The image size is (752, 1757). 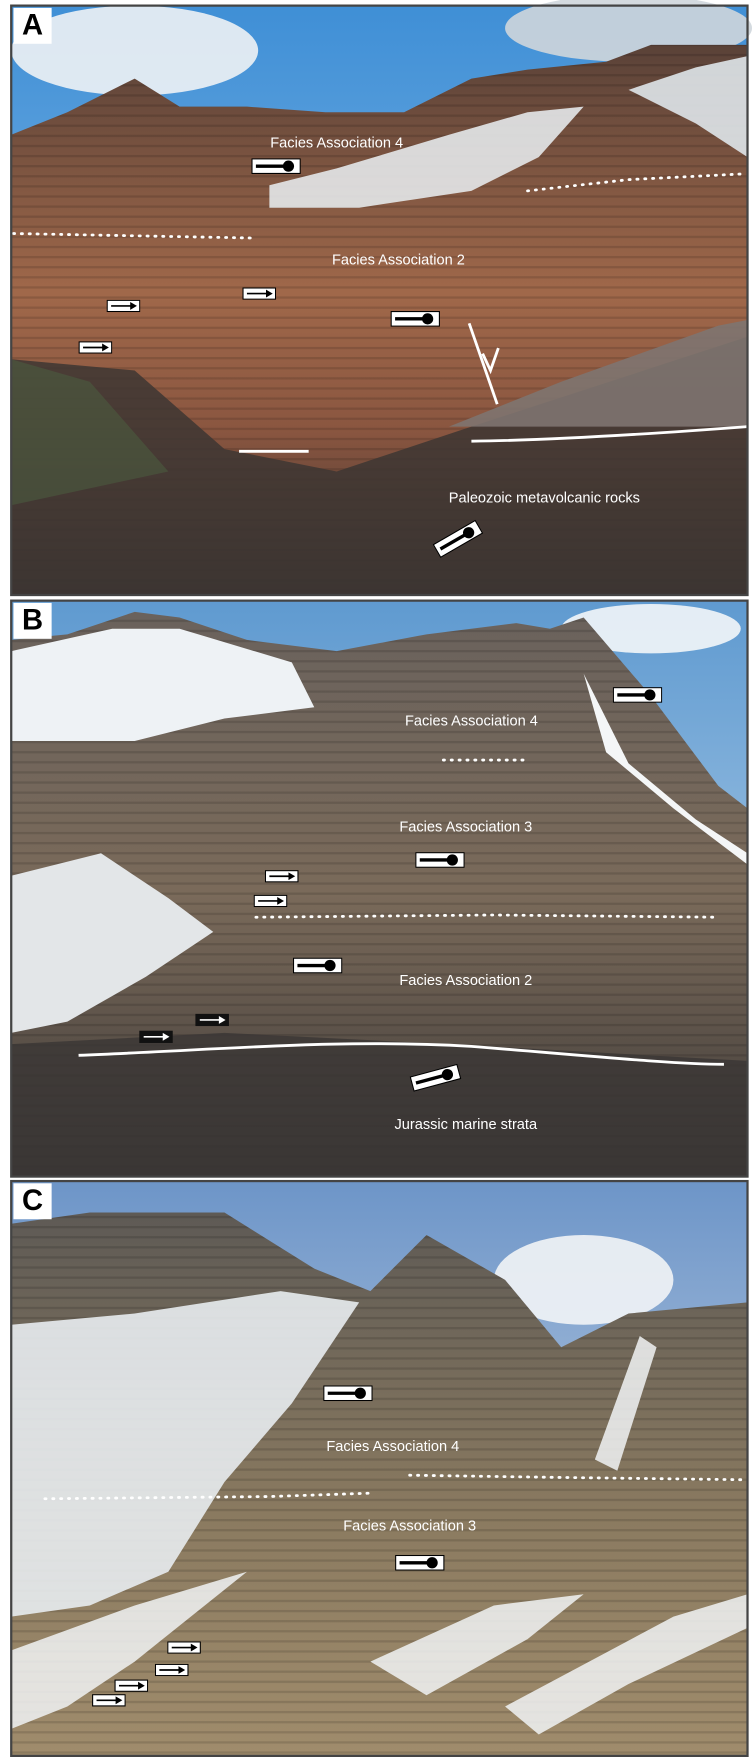 What do you see at coordinates (544, 498) in the screenshot?
I see `annotation: Paleozoic metavolcanic rocks` at bounding box center [544, 498].